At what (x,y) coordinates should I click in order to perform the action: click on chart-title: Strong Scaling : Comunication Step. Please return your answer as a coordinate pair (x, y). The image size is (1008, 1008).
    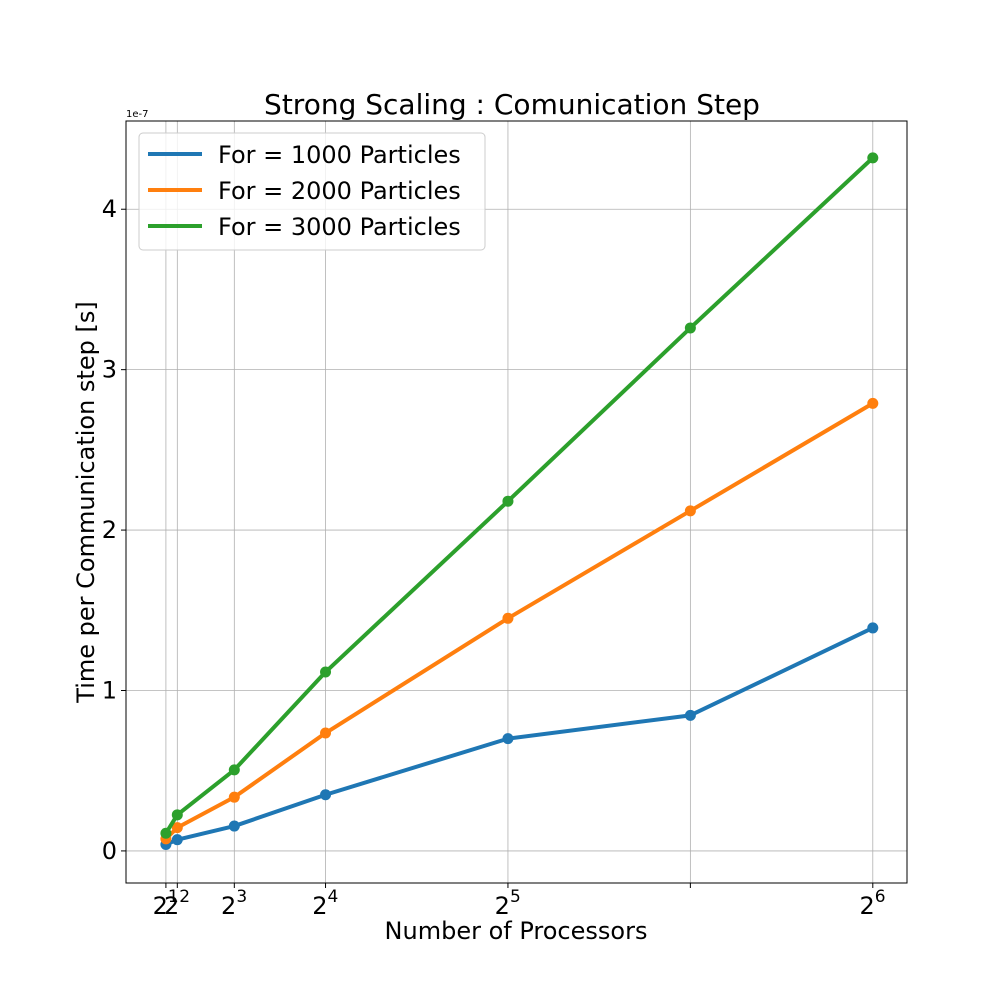
    Looking at the image, I should click on (512, 104).